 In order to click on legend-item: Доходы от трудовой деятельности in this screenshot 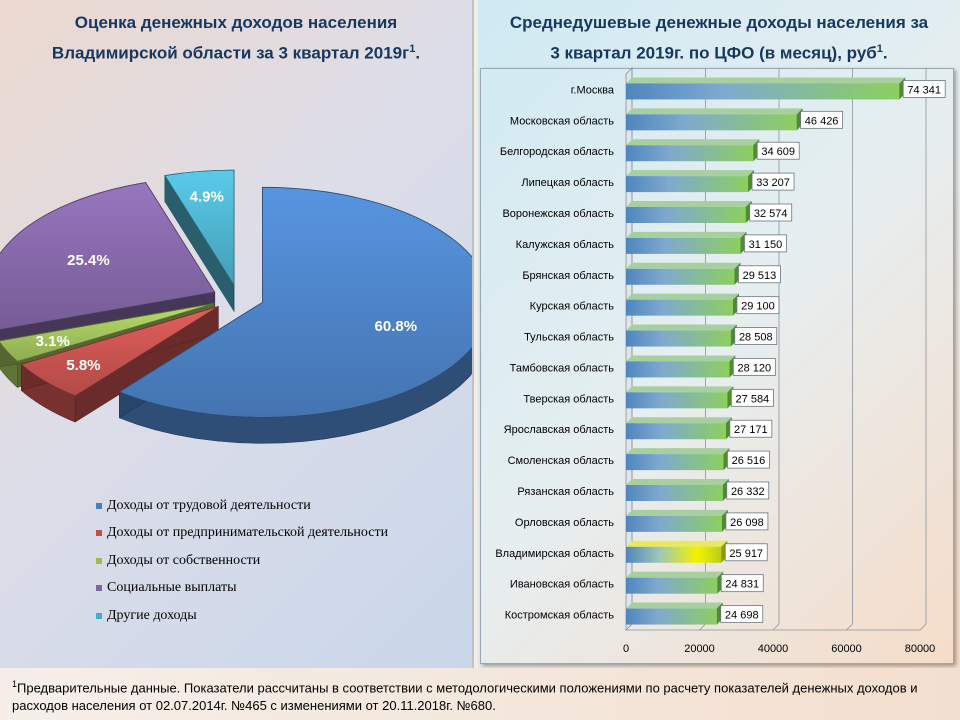, I will do `click(242, 506)`.